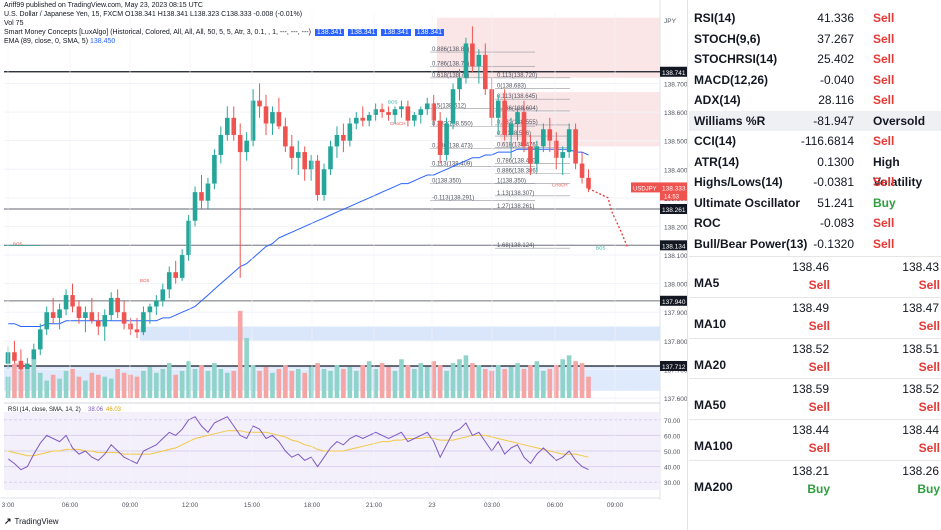 This screenshot has width=941, height=530. I want to click on price-tick-label: 137.800, so click(675, 342).